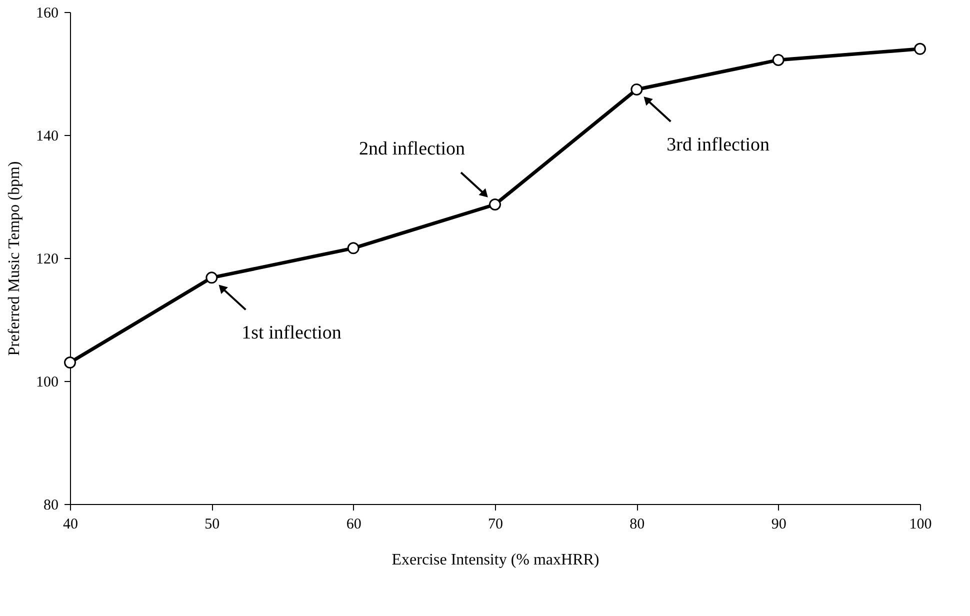  What do you see at coordinates (718, 145) in the screenshot?
I see `annotation: 3rd inflection` at bounding box center [718, 145].